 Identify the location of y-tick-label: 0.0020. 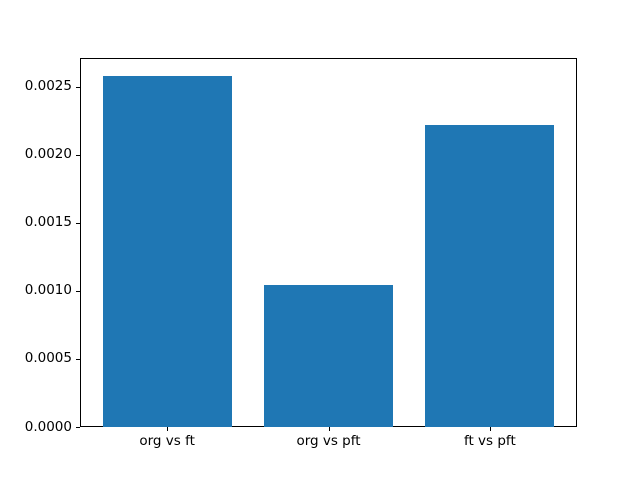
(48, 154).